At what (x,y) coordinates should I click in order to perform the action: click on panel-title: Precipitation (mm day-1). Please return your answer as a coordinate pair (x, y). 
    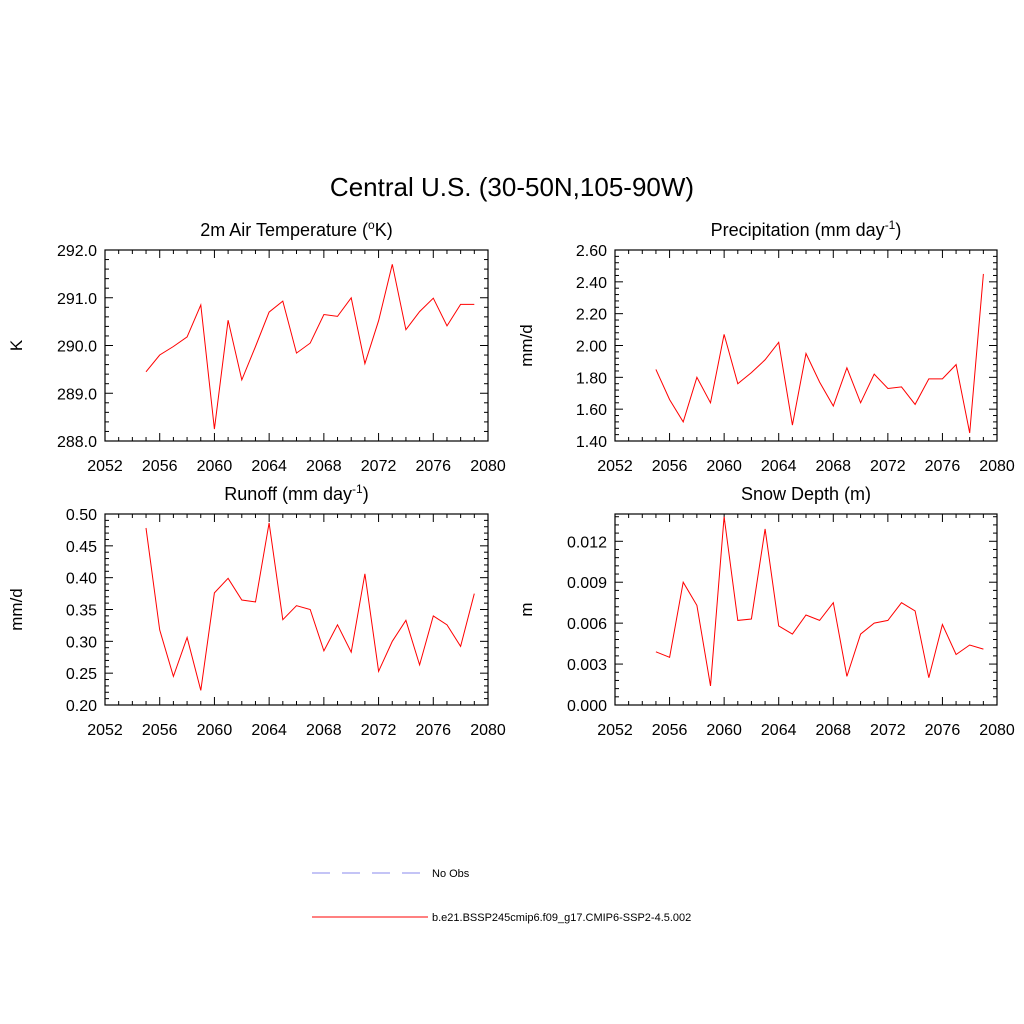
    Looking at the image, I should click on (806, 229).